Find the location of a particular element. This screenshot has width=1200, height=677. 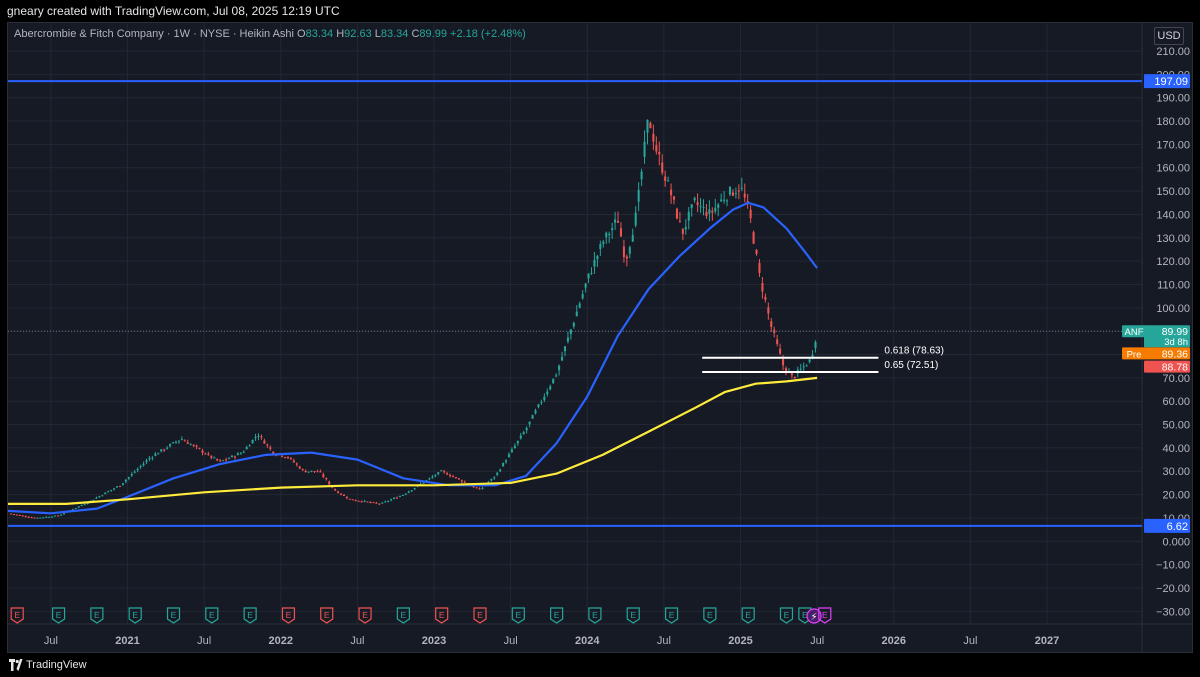

x-tick-label: Jul is located at coordinates (357, 641).